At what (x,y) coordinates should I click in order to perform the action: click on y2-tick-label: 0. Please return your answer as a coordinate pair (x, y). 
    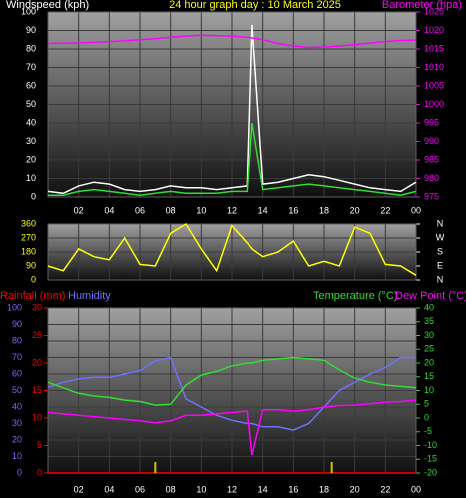
    Looking at the image, I should click on (426, 417).